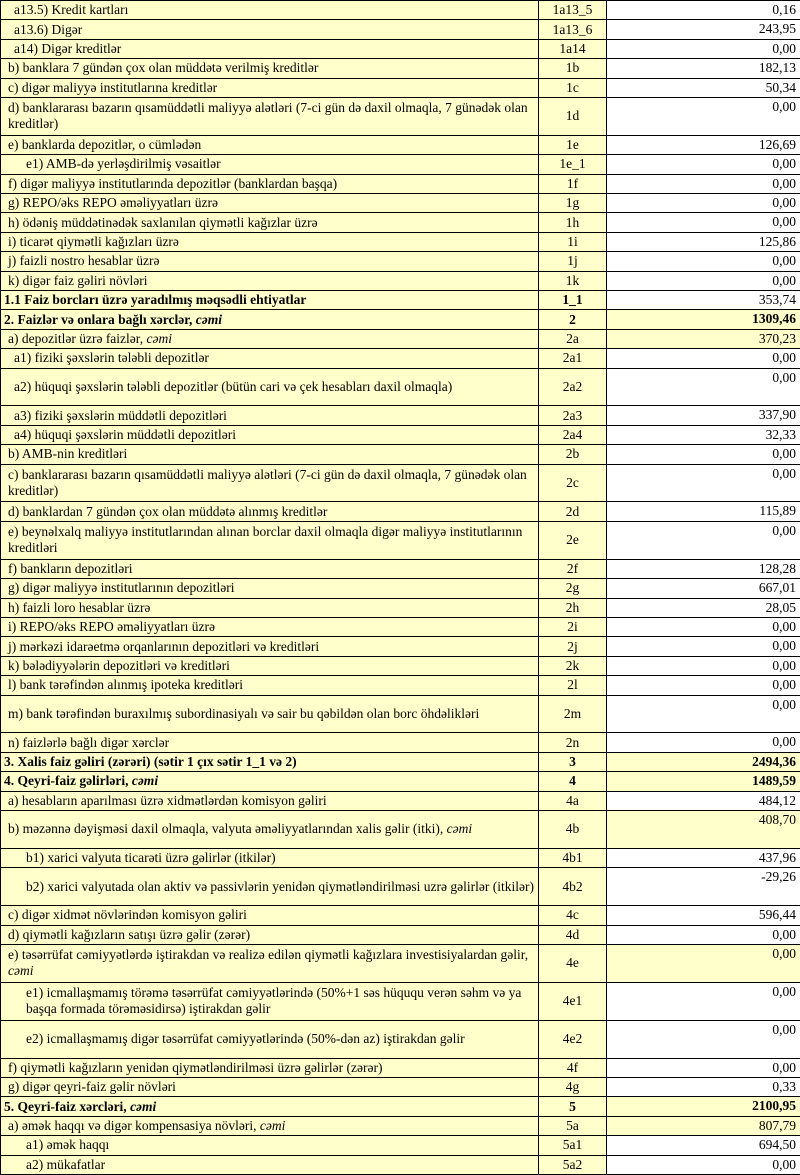  What do you see at coordinates (573, 87) in the screenshot?
I see `row-code-cell: 1c` at bounding box center [573, 87].